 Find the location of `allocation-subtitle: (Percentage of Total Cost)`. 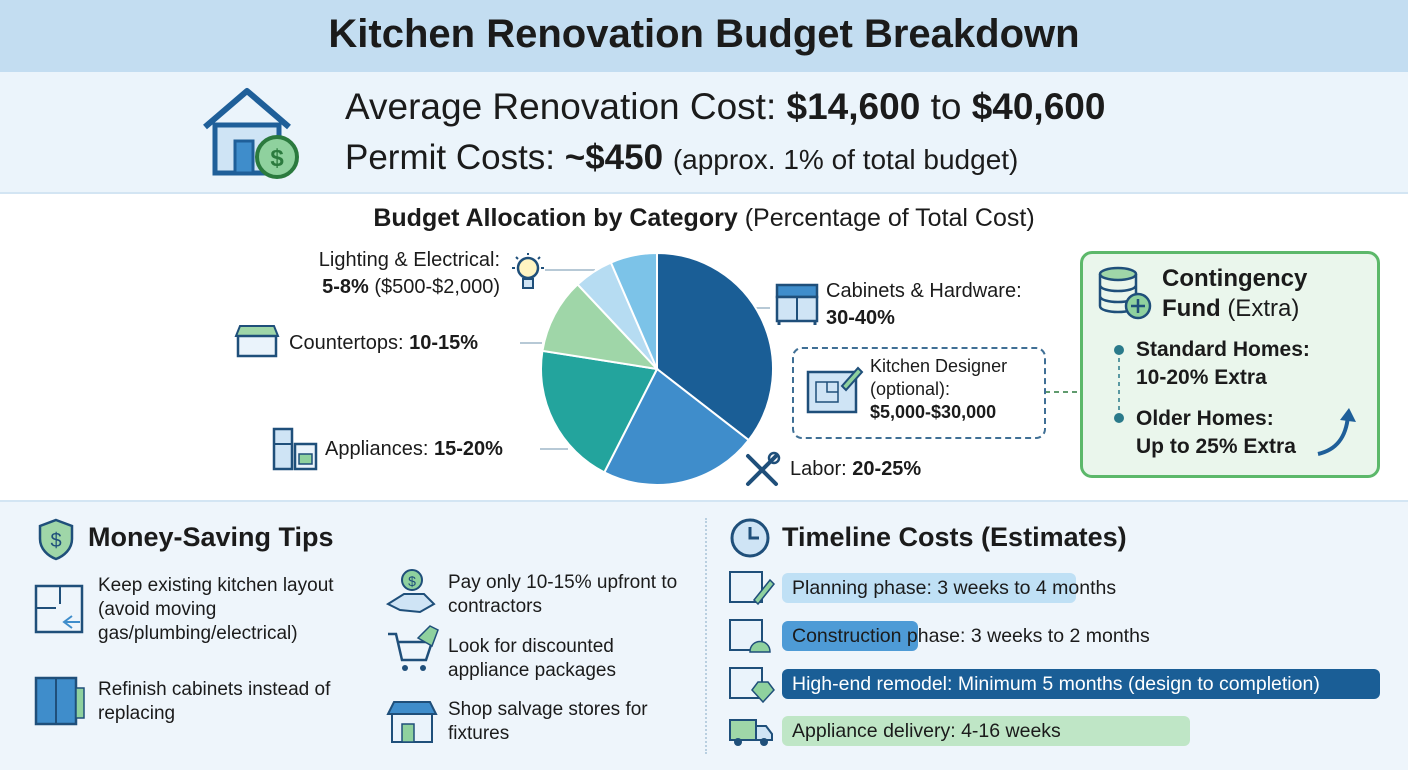

allocation-subtitle: (Percentage of Total Cost) is located at coordinates (889, 218).